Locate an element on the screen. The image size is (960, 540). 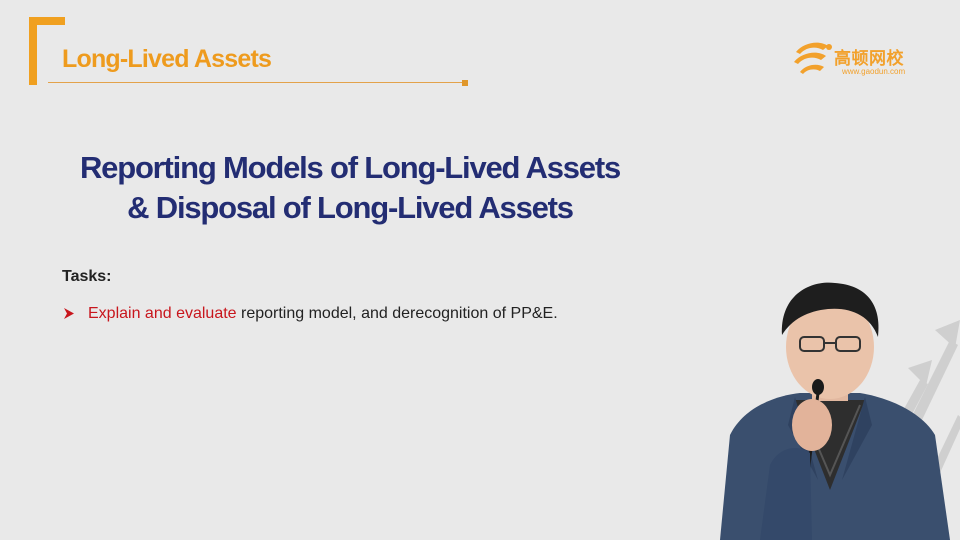
header-divider-end is located at coordinates (465, 83).